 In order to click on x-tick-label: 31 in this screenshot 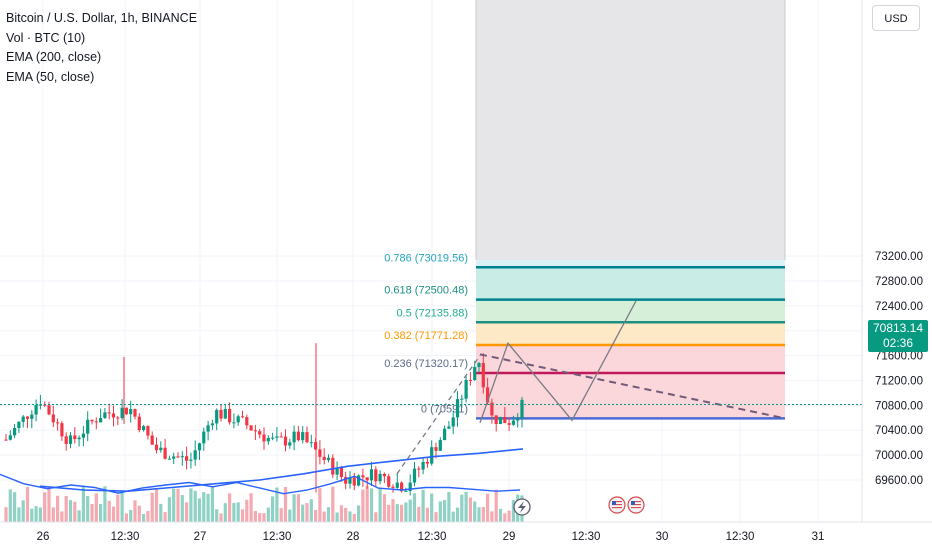, I will do `click(818, 537)`.